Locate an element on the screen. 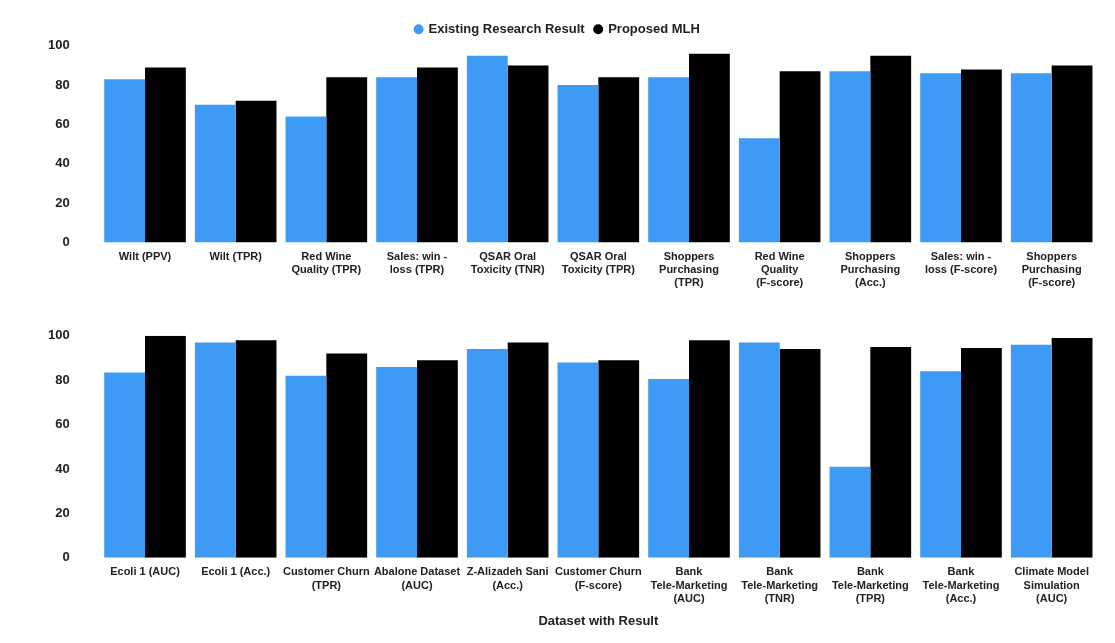  x-tick-label: Bank Tele-Marketing (Acc.) is located at coordinates (961, 584).